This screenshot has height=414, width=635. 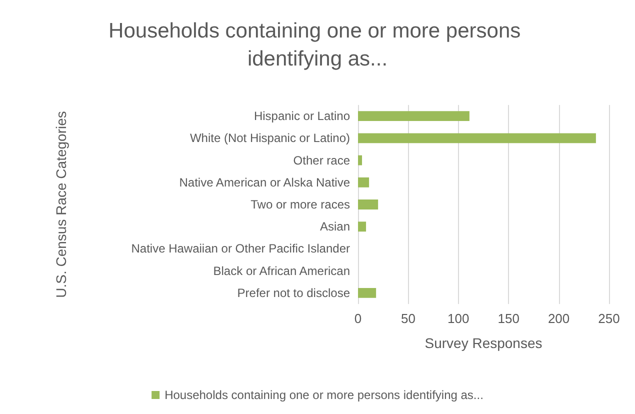 I want to click on x-axis-title: Survey Responses, so click(x=483, y=343).